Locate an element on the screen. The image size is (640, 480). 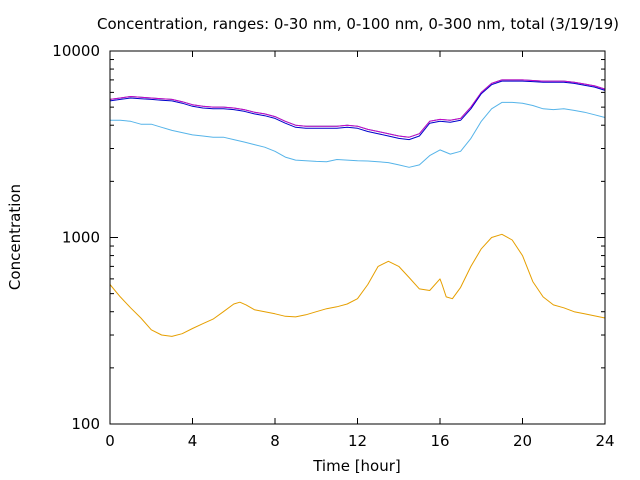
x-axis-label: Time [hour] is located at coordinates (356, 466).